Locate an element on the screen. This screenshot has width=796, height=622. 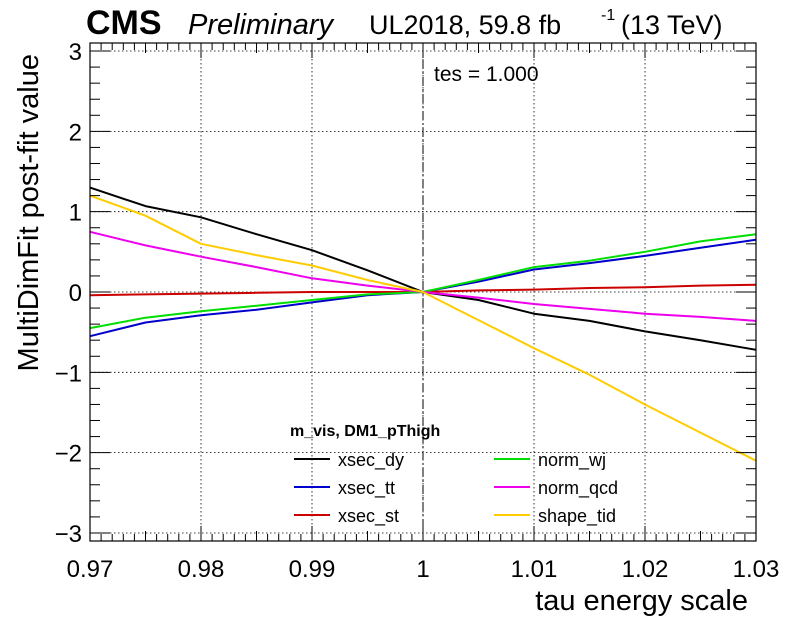
x-tick-label: 0.99 is located at coordinates (312, 569).